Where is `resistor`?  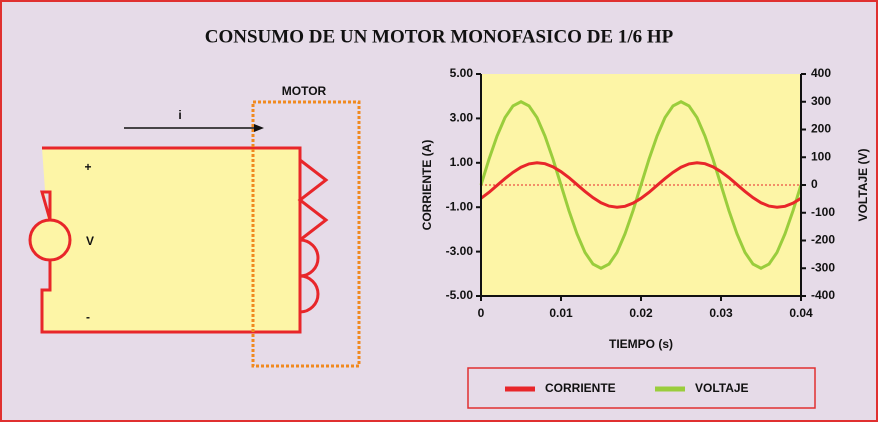
resistor is located at coordinates (313, 200).